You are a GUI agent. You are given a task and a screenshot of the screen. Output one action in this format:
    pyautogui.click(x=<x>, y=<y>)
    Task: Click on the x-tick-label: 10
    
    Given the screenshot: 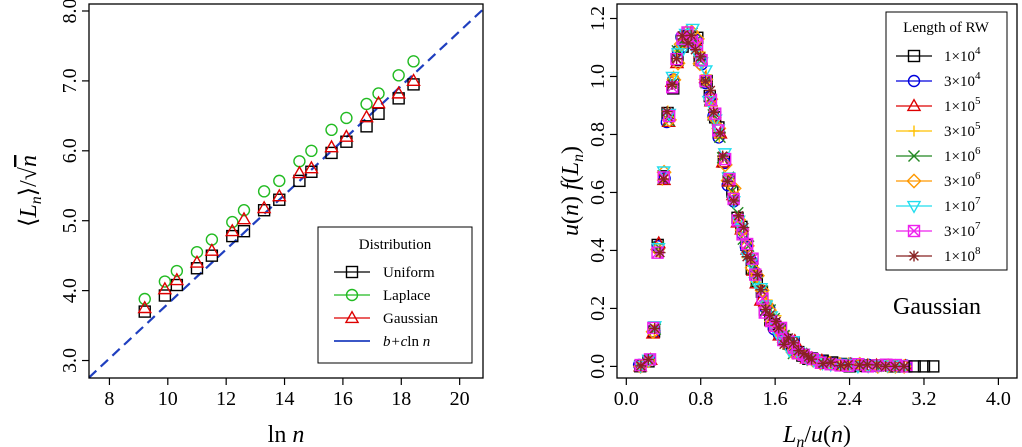 What is the action you would take?
    pyautogui.click(x=168, y=399)
    